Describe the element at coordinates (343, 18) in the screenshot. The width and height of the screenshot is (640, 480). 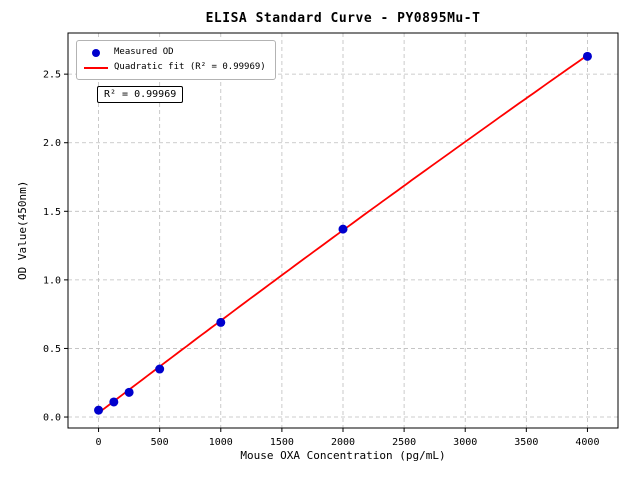
I see `chart-title: ELISA Standard Curve - PY0895Mu-T` at that location.